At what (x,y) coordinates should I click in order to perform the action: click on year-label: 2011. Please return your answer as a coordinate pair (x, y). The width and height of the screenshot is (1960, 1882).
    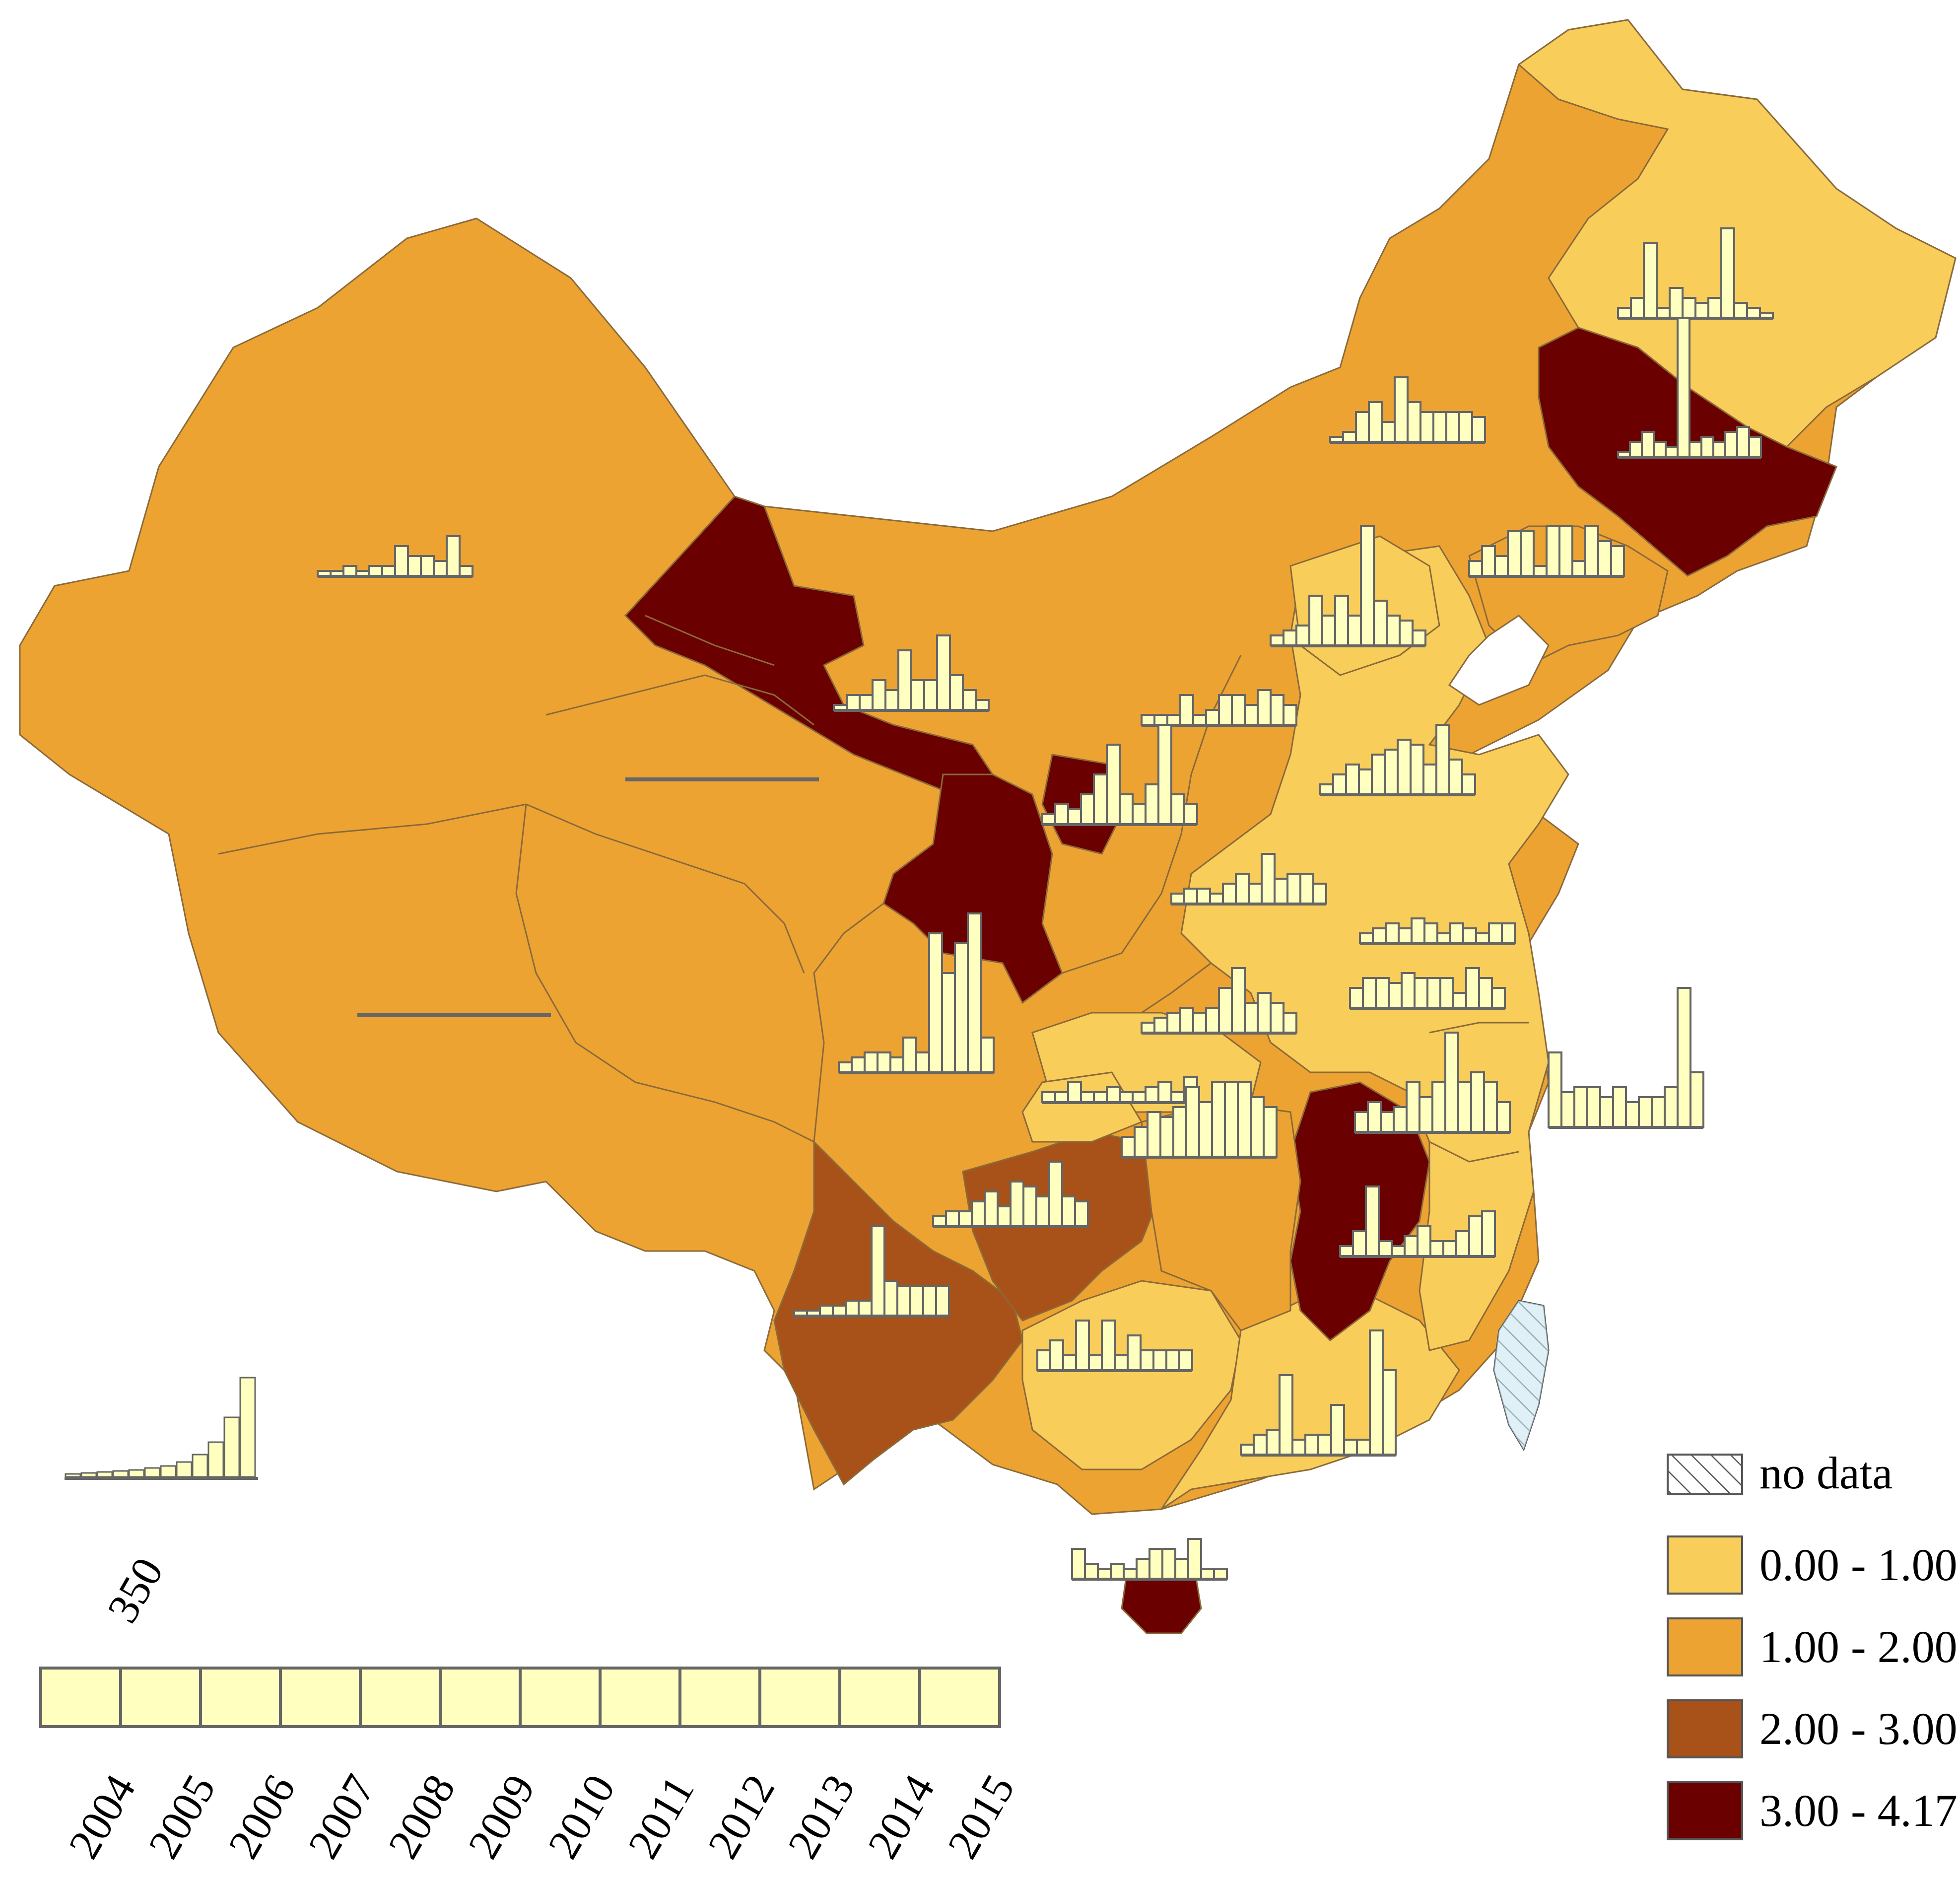
    Looking at the image, I should click on (661, 1817).